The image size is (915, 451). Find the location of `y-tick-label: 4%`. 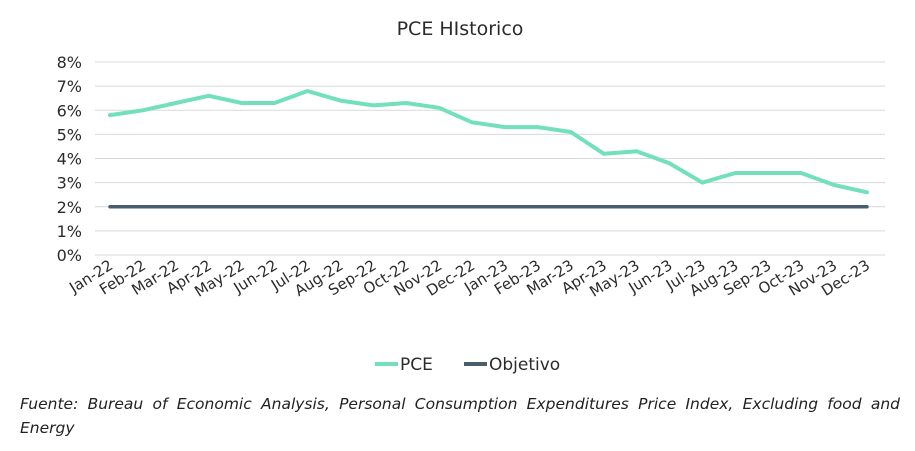

y-tick-label: 4% is located at coordinates (69, 159).